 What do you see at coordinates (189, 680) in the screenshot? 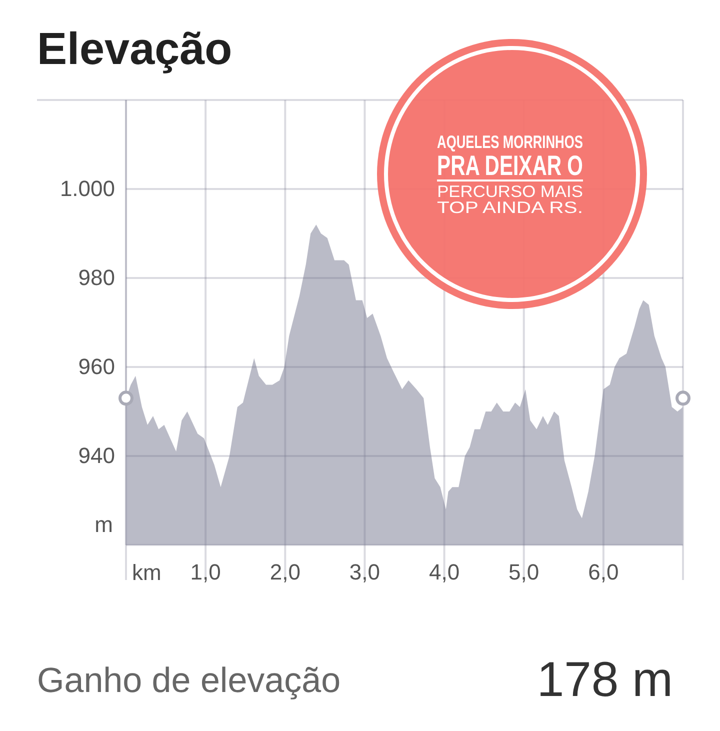
I see `text: Ganho de elevação` at bounding box center [189, 680].